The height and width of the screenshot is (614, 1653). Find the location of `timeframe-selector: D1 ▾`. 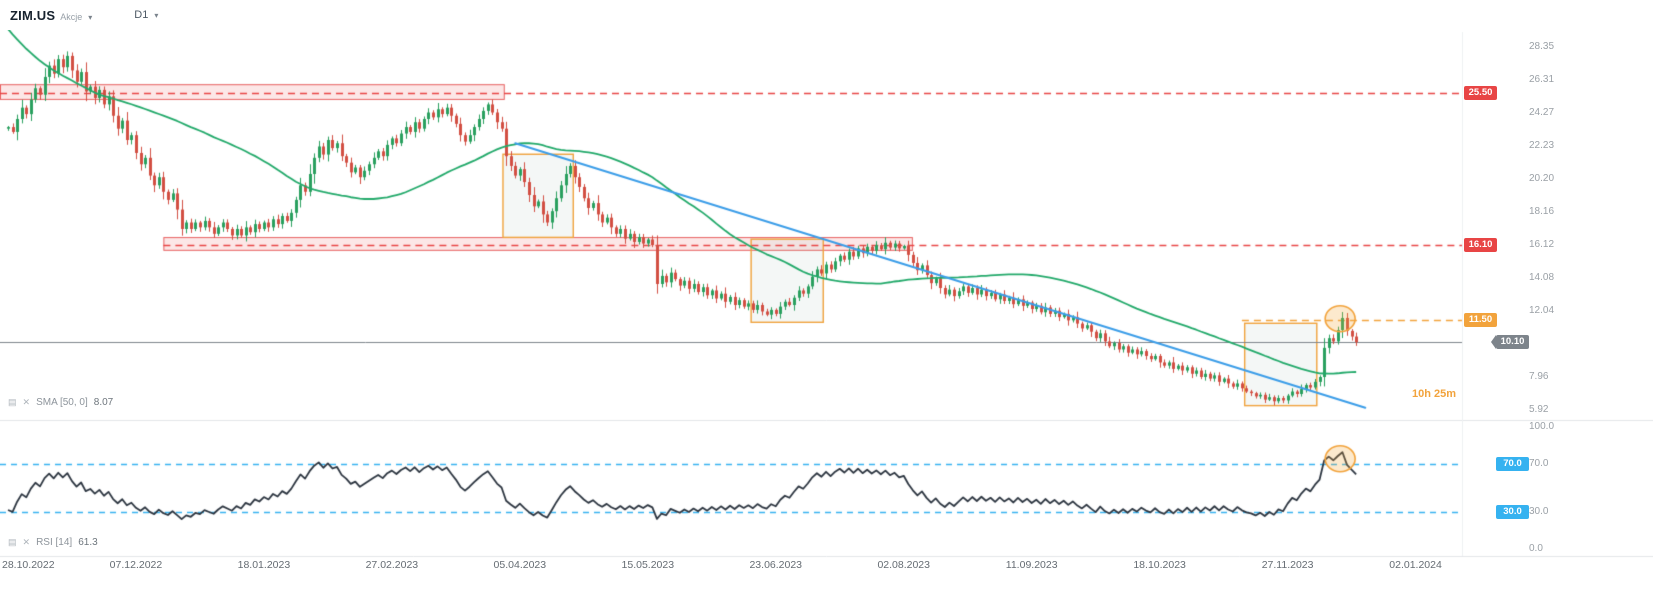

timeframe-selector: D1 ▾ is located at coordinates (146, 15).